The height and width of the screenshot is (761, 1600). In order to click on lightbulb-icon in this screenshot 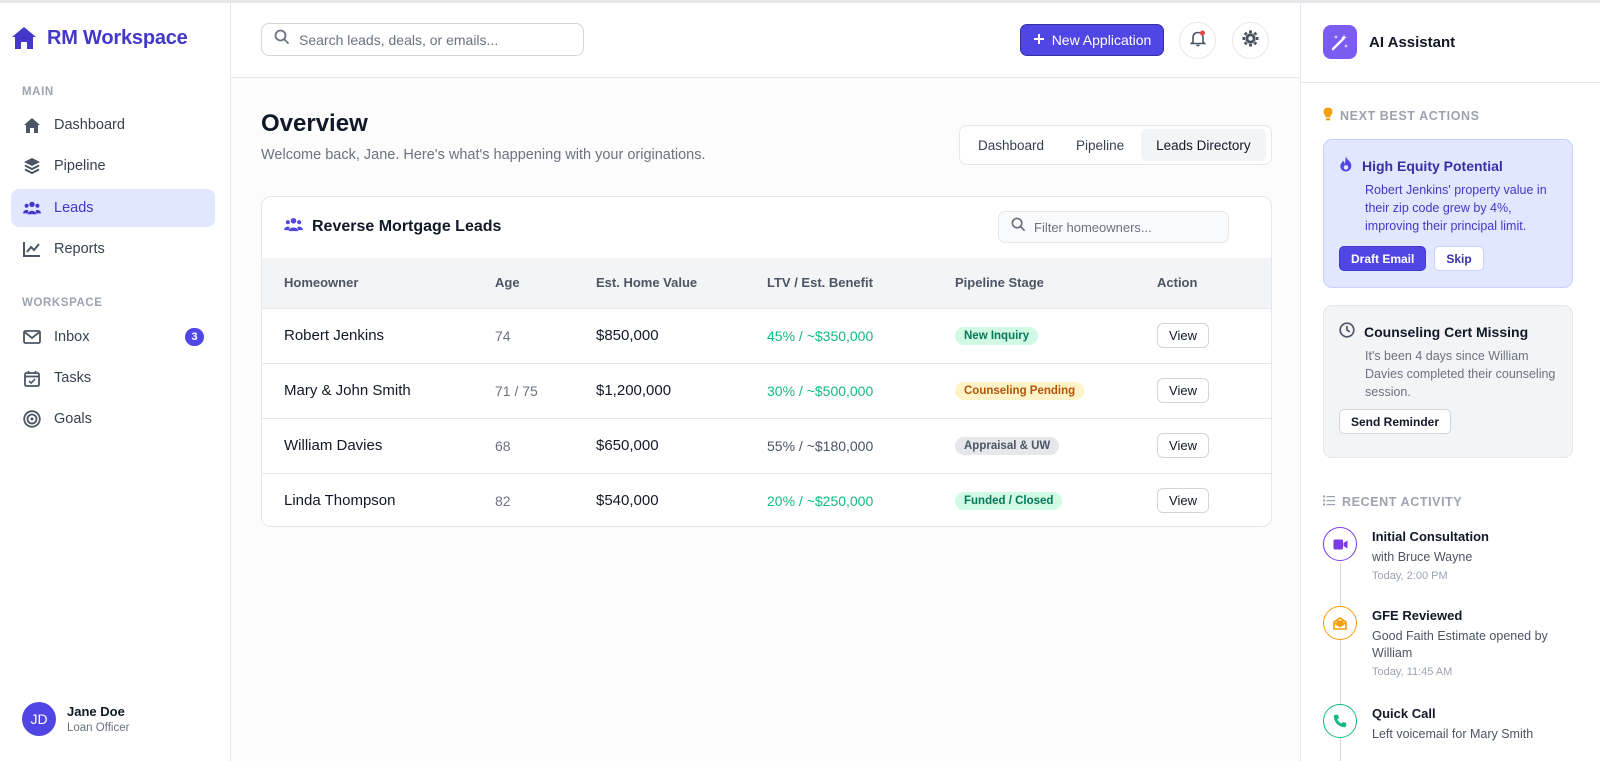, I will do `click(1328, 115)`.